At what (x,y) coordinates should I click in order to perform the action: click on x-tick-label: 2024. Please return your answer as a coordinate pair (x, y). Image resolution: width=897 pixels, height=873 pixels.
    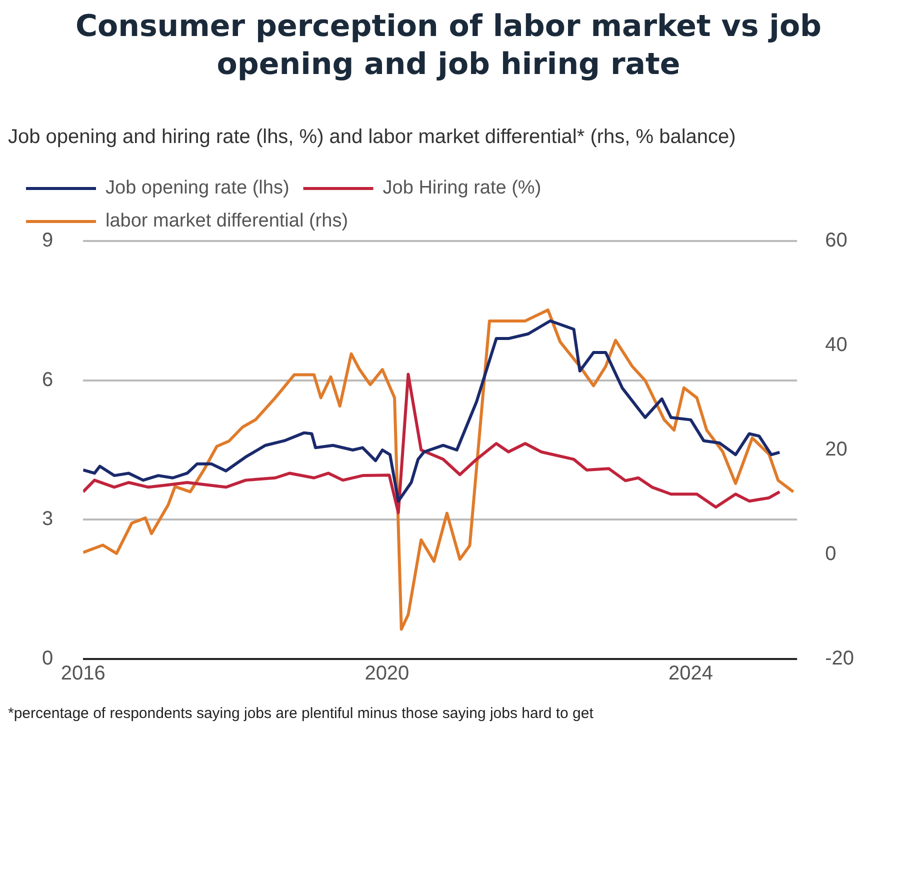
    Looking at the image, I should click on (691, 673).